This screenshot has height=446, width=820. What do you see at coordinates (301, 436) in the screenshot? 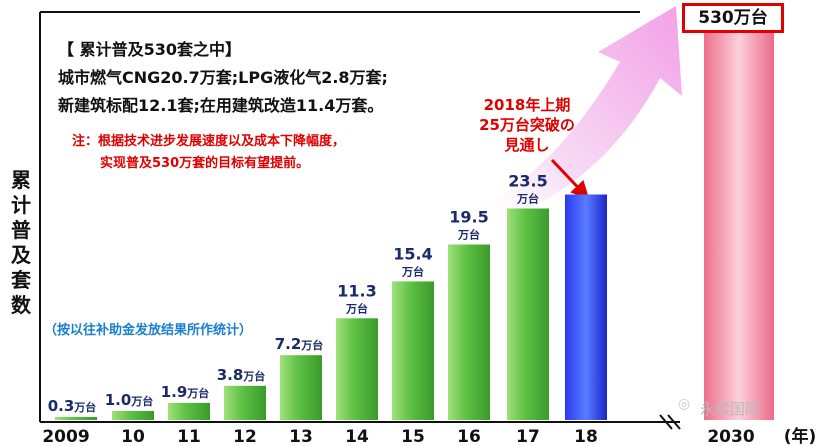
I see `x-tick-13: 13` at bounding box center [301, 436].